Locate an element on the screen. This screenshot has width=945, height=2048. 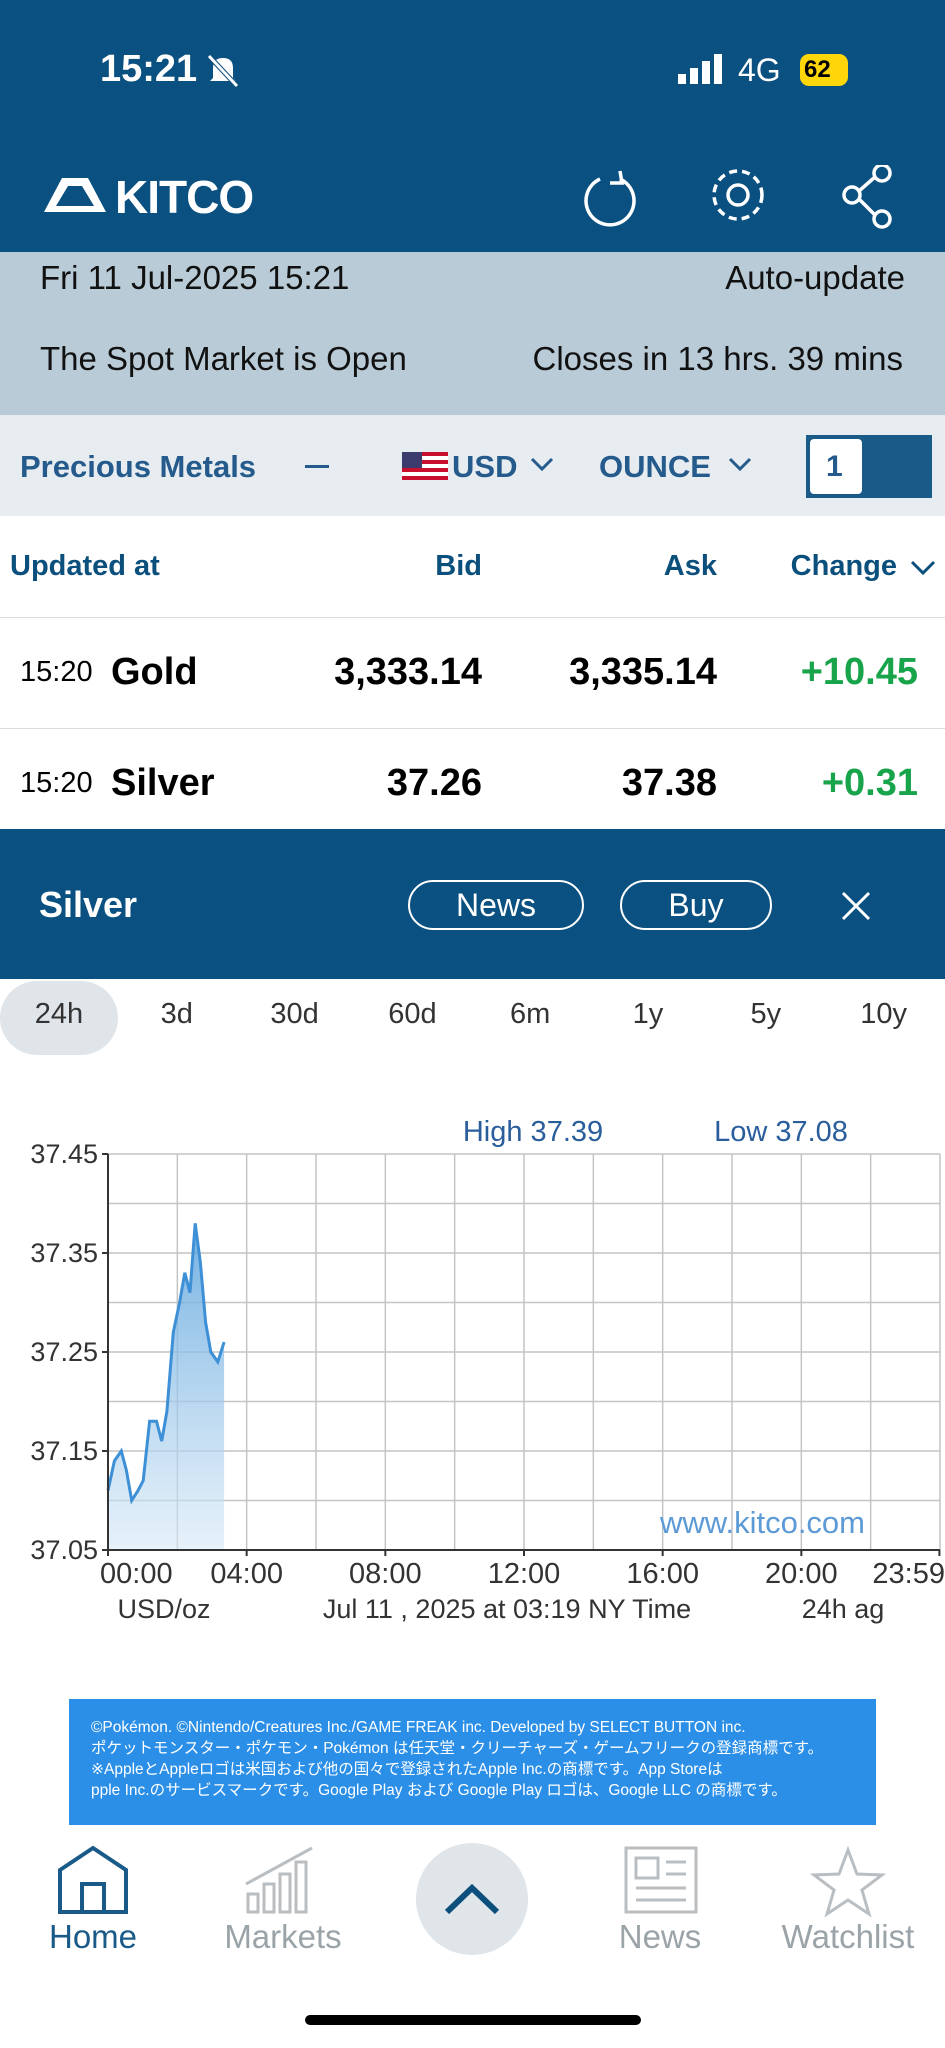
nav-news: News is located at coordinates (660, 1936).